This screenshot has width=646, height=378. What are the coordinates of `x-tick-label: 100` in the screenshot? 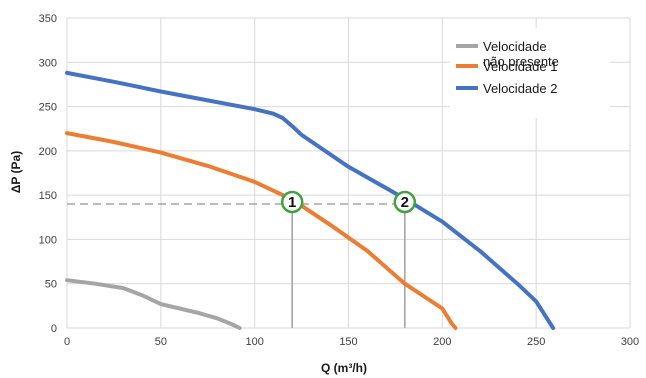 It's located at (254, 342).